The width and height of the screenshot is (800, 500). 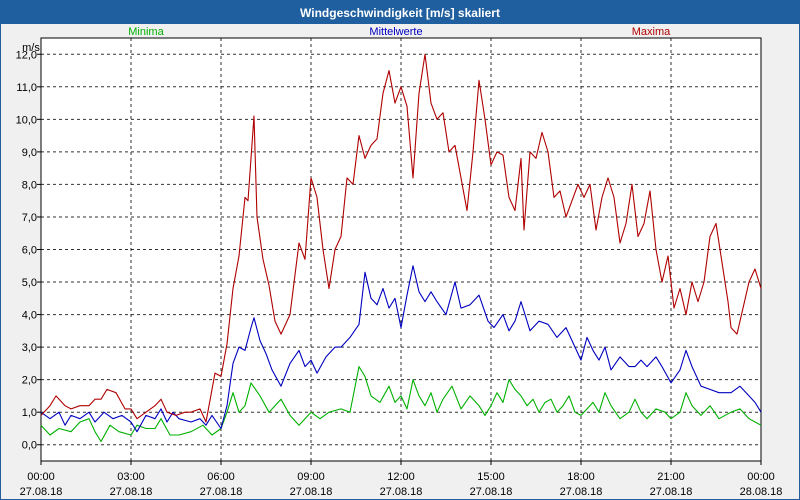 I want to click on y-tick-label: 5,0, so click(x=29, y=283).